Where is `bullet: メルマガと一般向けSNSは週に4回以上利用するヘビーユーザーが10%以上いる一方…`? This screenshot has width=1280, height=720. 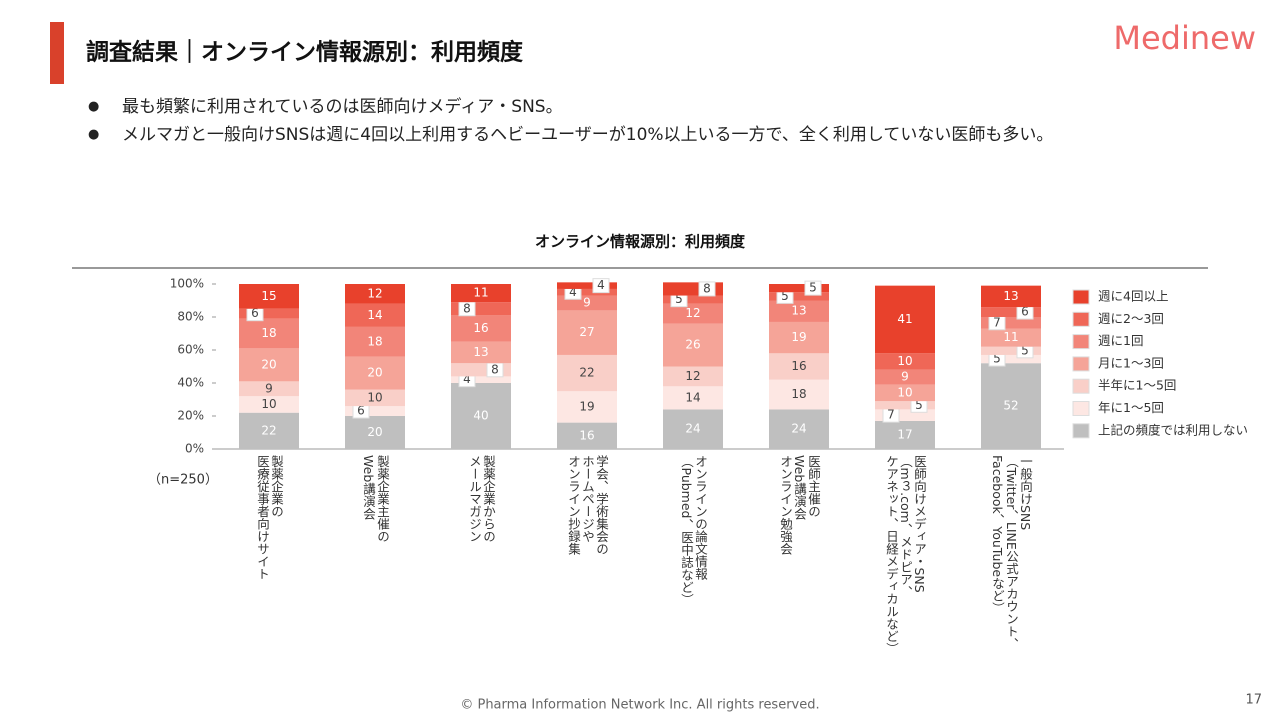 bullet: メルマガと一般向けSNSは週に4回以上利用するヘビーユーザーが10%以上いる一方… is located at coordinates (655, 135).